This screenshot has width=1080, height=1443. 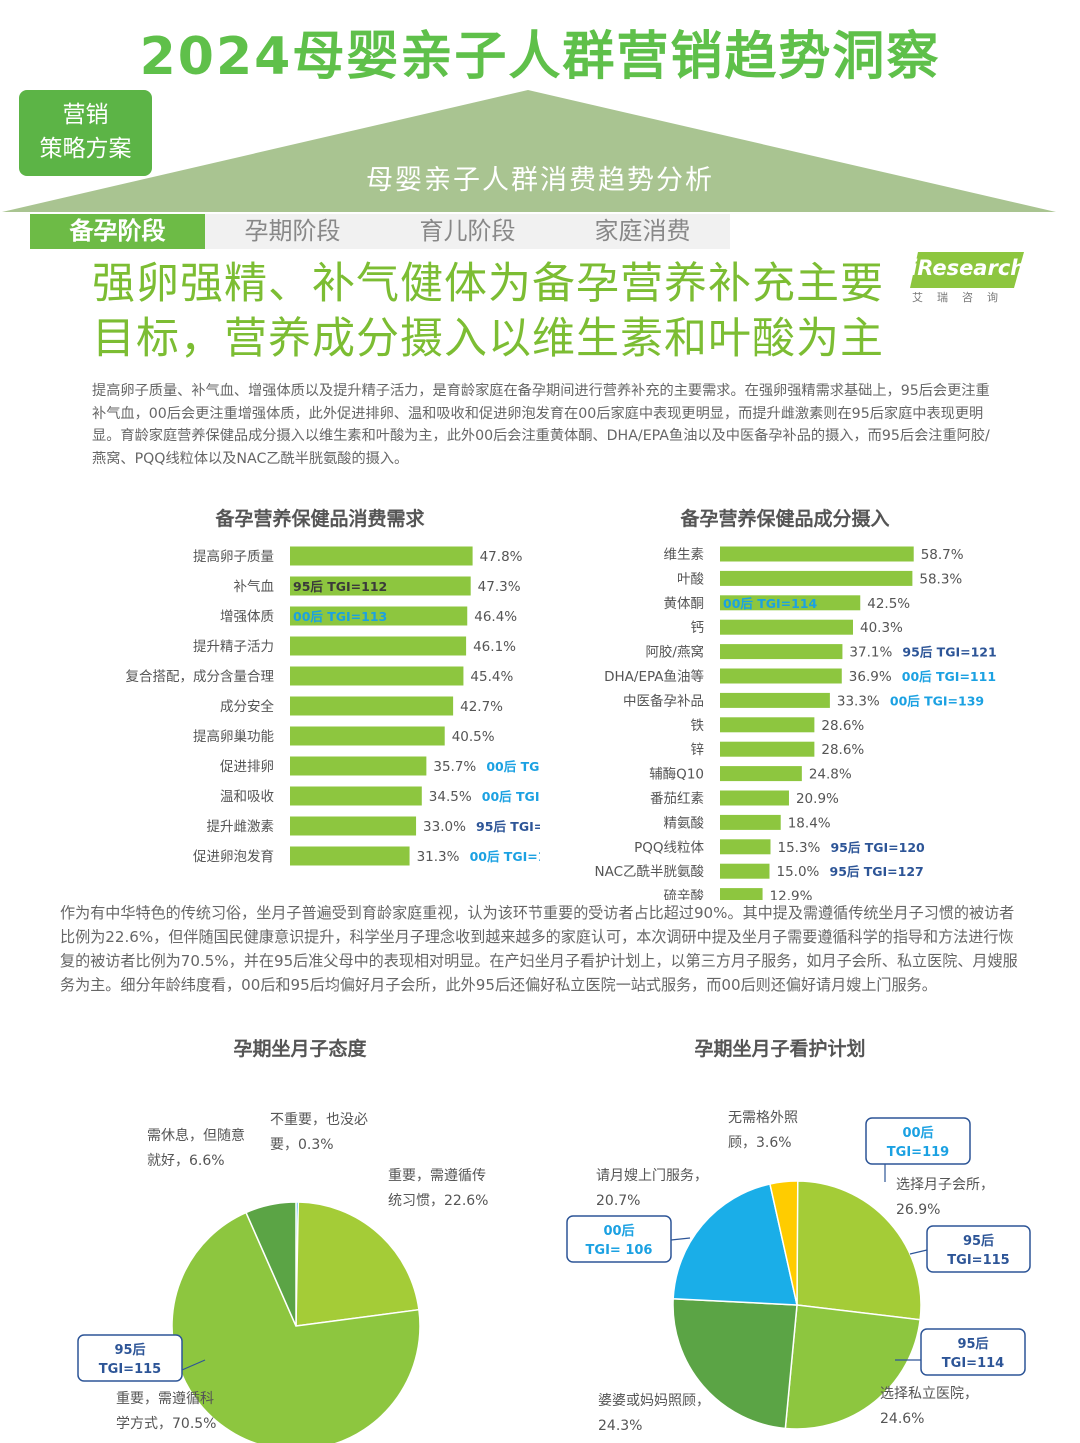 I want to click on slice-label: 选择私立医院，, so click(x=929, y=1394).